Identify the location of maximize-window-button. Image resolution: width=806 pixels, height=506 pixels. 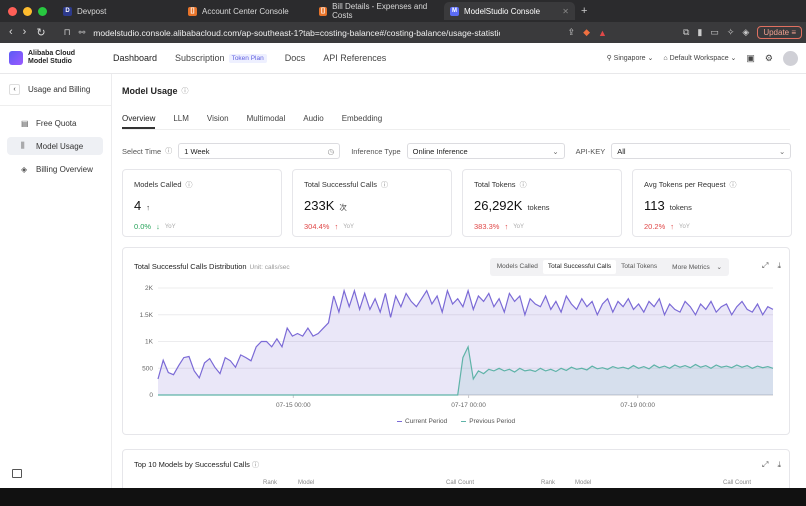
(42, 11).